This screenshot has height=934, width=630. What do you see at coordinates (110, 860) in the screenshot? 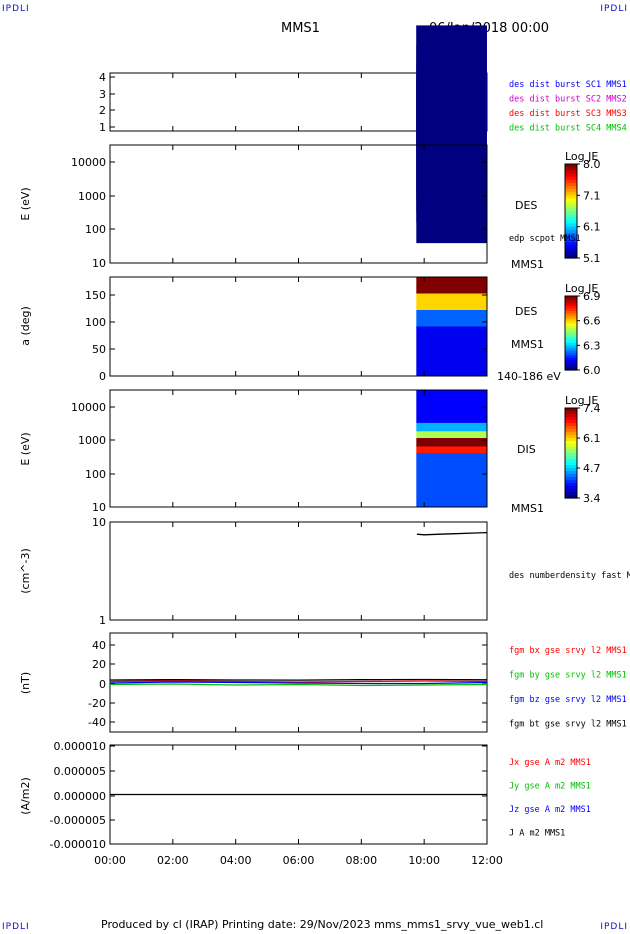
I see `x-tick-label: 00:00` at bounding box center [110, 860].